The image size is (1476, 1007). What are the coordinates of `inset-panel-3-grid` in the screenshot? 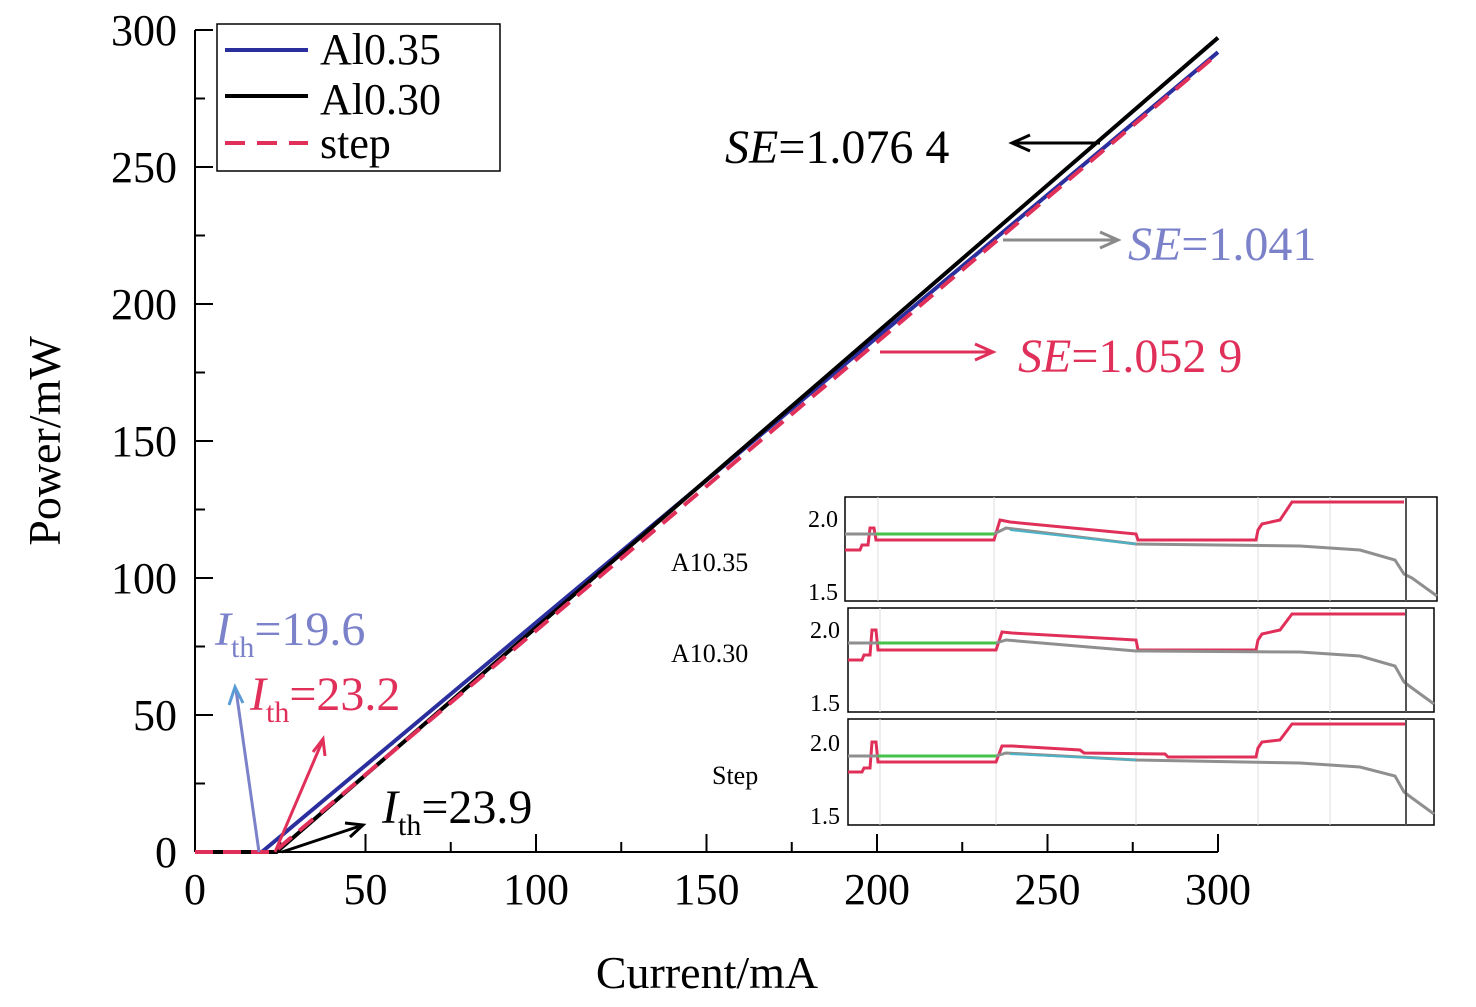 It's located at (1105, 772).